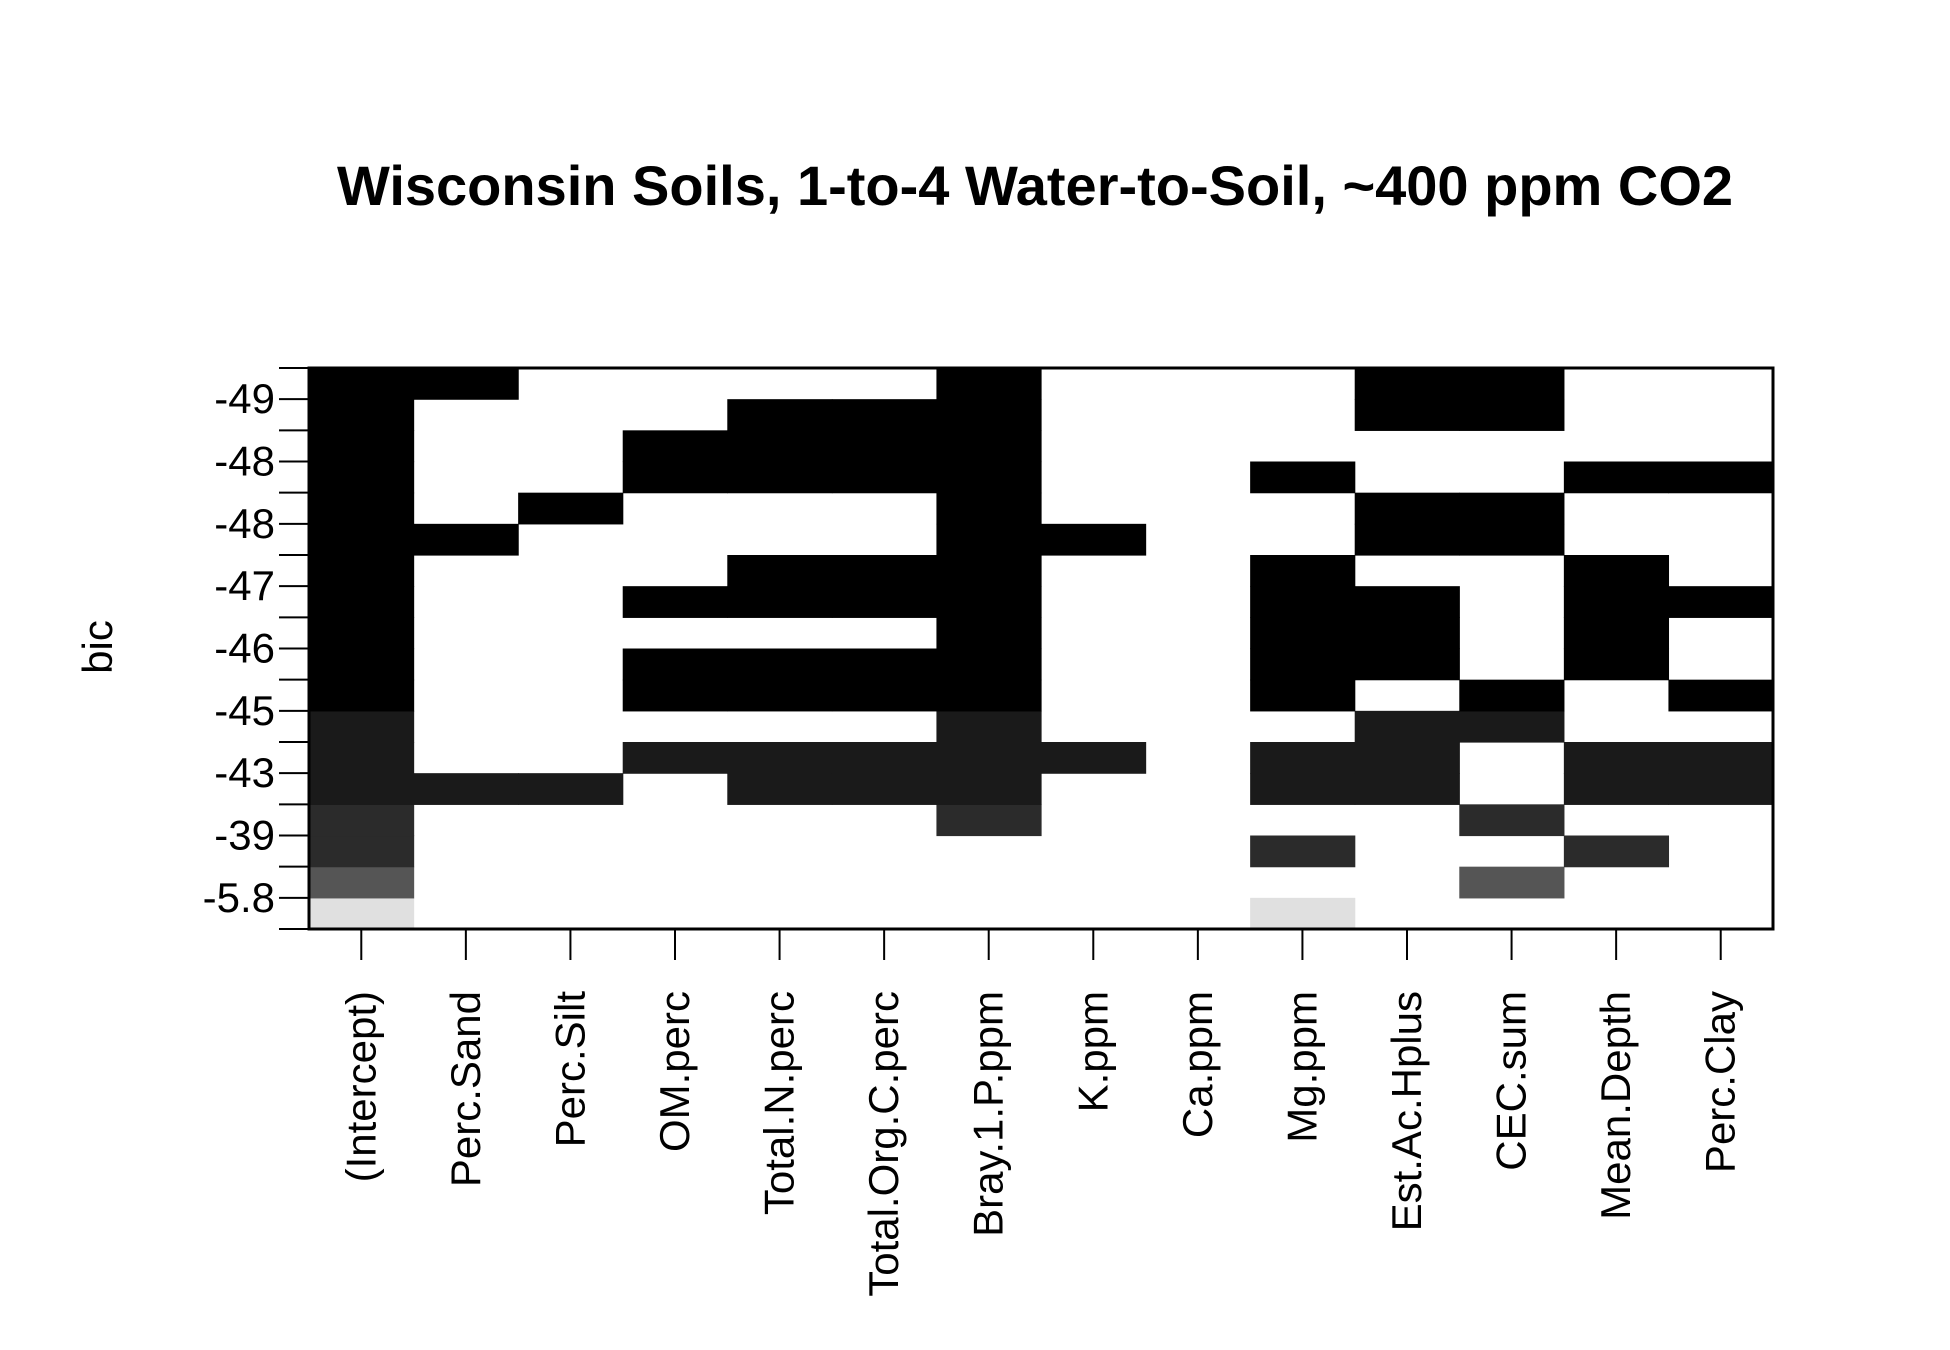 This screenshot has width=1950, height=1350. I want to click on x-tick-label: (Intercept), so click(360, 1086).